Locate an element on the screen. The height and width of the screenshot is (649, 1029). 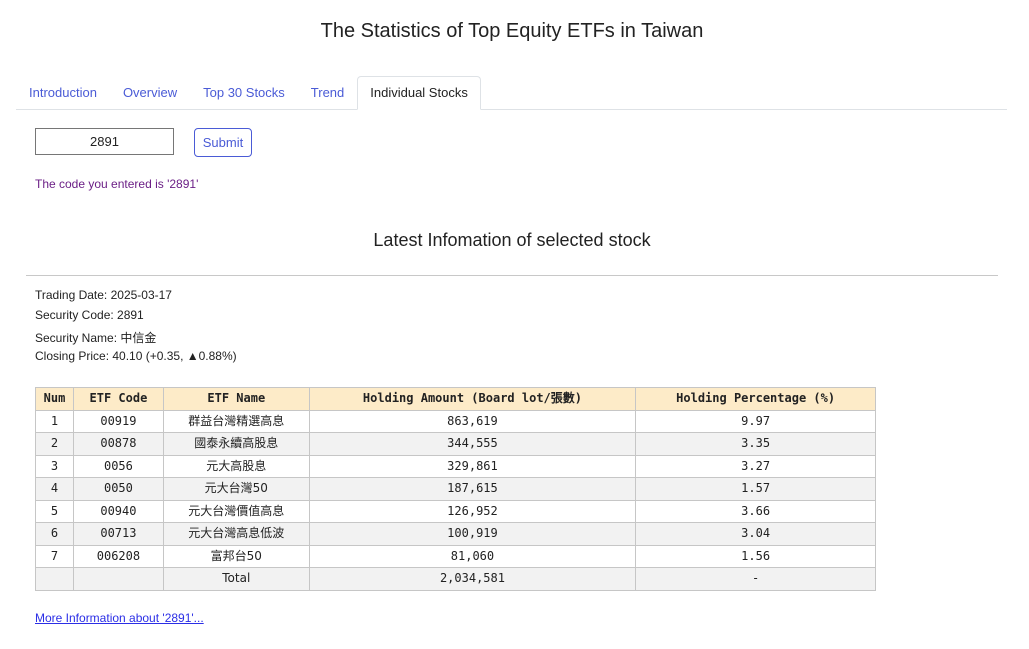
holding-percentage-cell: 3.66 is located at coordinates (755, 511).